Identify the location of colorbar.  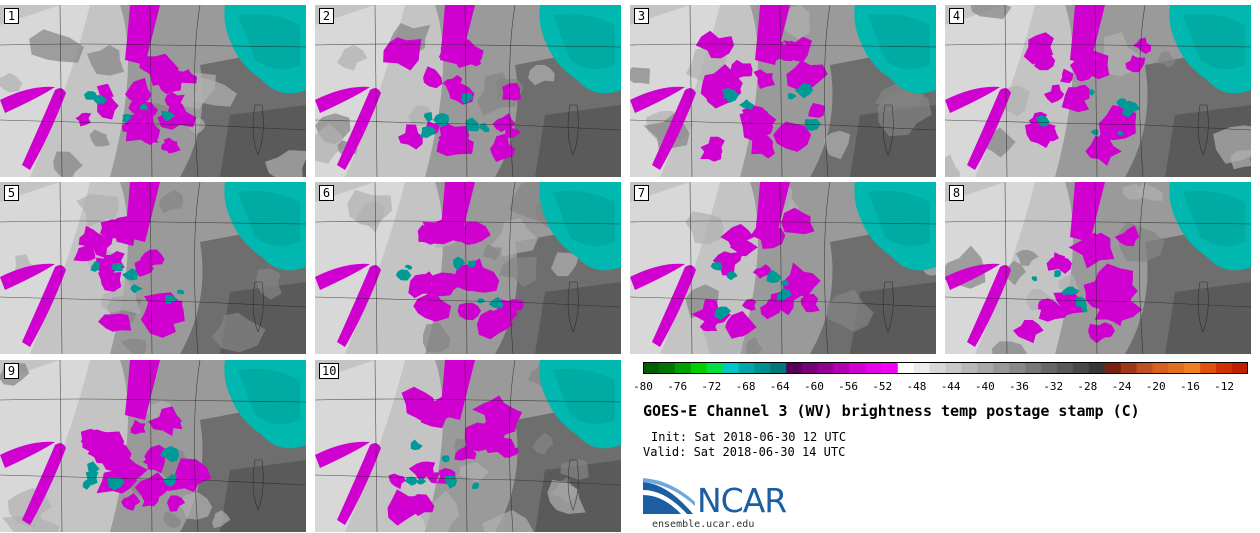
(945, 368).